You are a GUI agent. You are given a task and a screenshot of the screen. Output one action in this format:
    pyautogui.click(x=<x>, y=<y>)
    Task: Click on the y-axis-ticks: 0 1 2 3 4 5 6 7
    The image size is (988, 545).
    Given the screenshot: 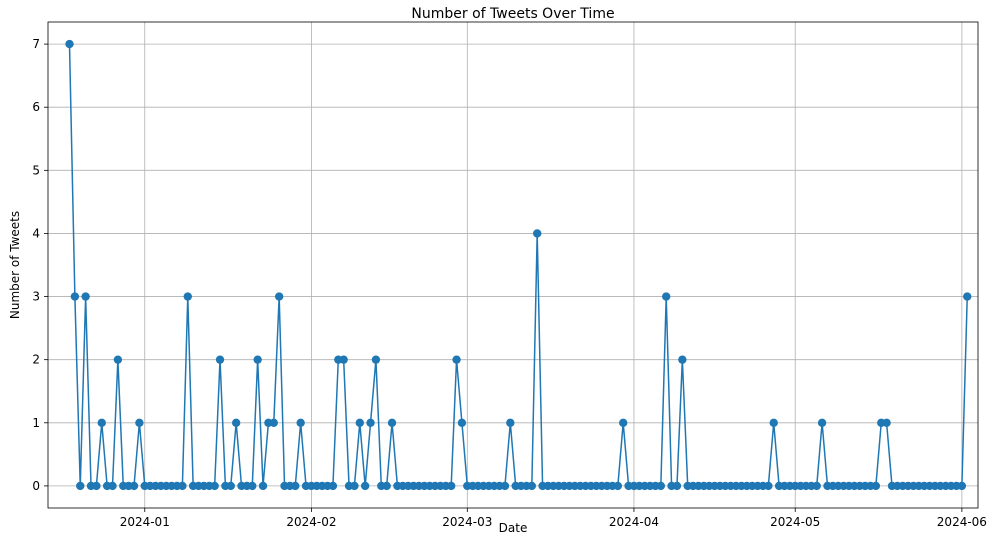 What is the action you would take?
    pyautogui.click(x=40, y=265)
    